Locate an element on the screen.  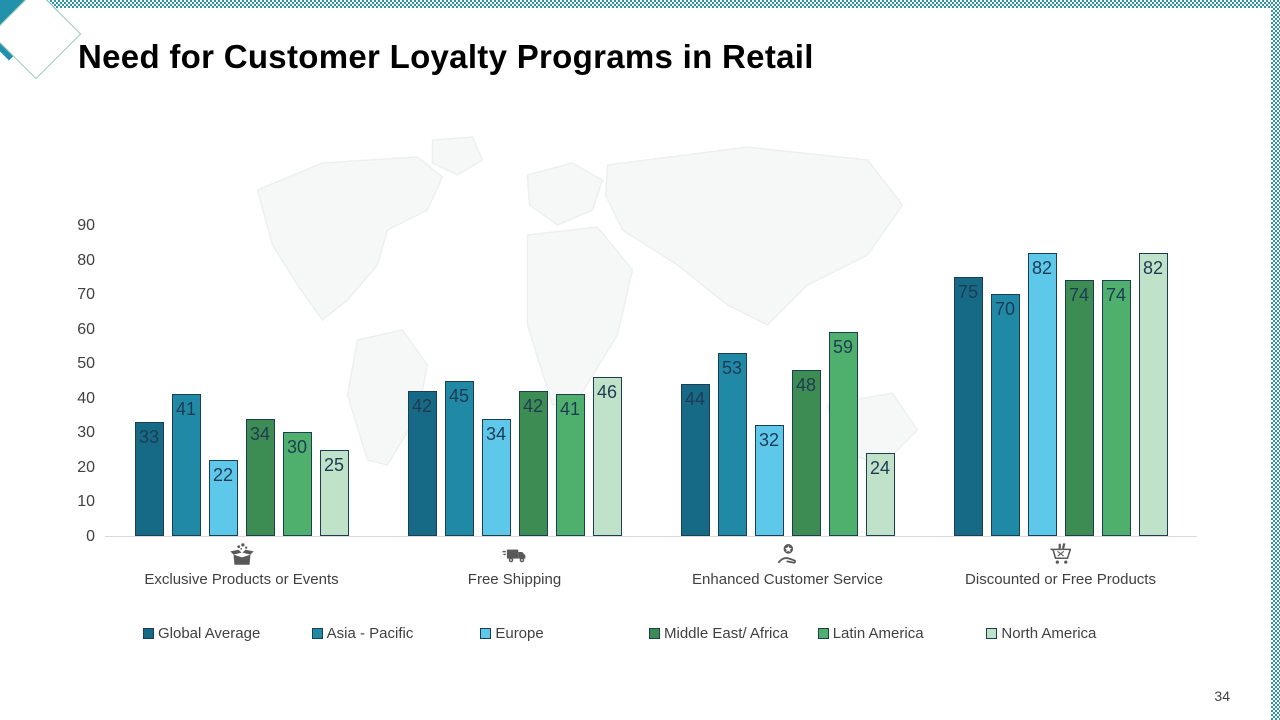
category-item: Enhanced Customer Service is located at coordinates (787, 565).